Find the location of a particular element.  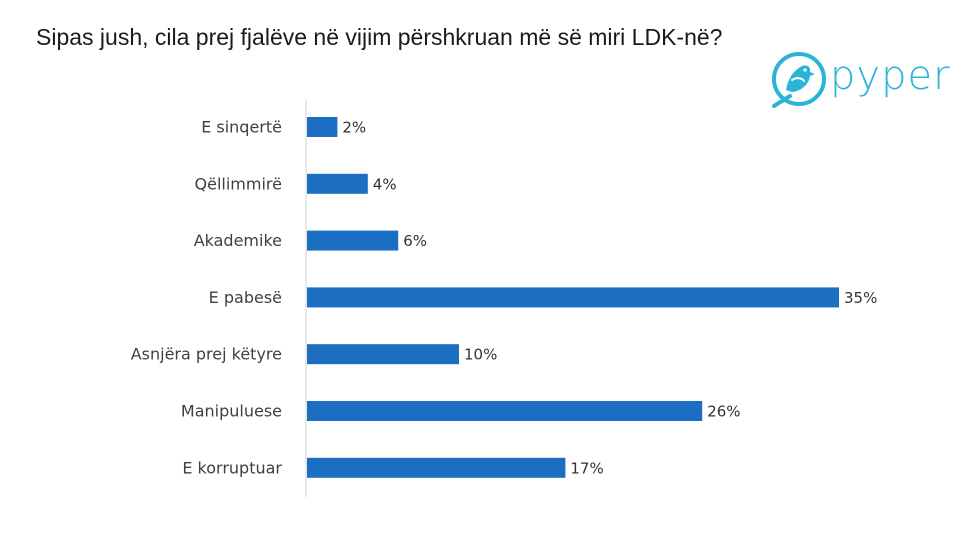

category-label: E korruptuar is located at coordinates (232, 467).